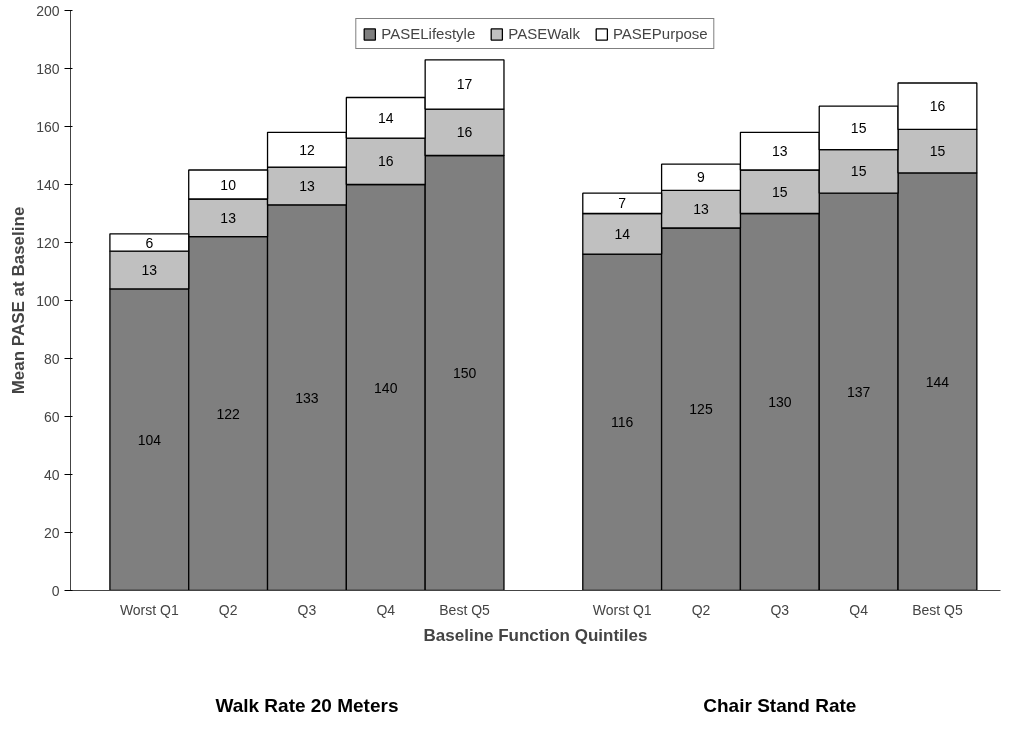 The height and width of the screenshot is (749, 1019). Describe the element at coordinates (19, 300) in the screenshot. I see `y-axis-title: Mean PASE at Baseline` at that location.